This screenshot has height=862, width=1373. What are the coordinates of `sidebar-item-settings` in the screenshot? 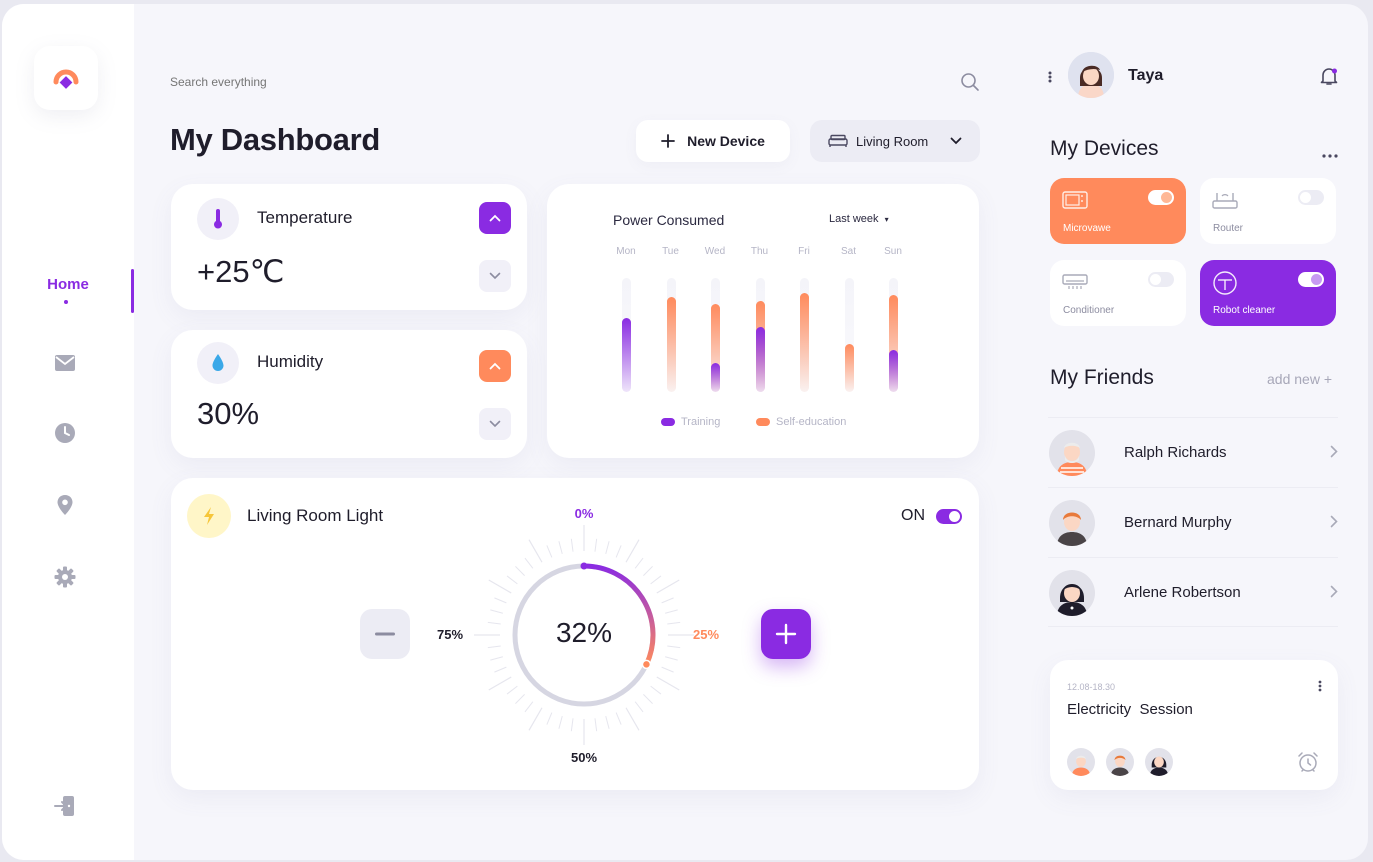 It's located at (65, 577).